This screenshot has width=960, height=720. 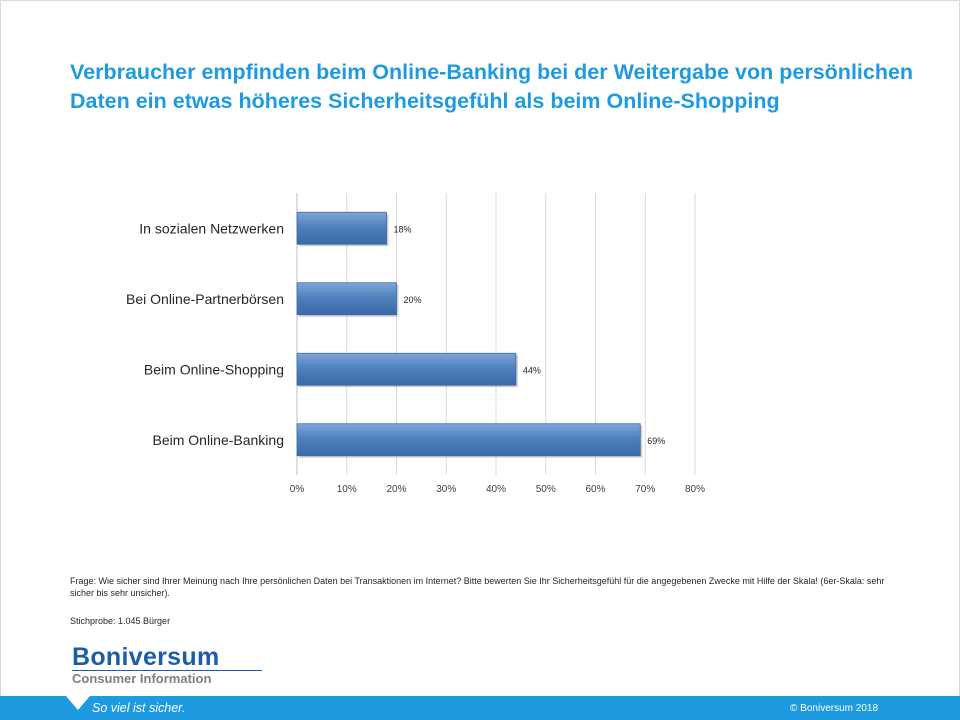 What do you see at coordinates (297, 489) in the screenshot?
I see `x-tick-label: 0%` at bounding box center [297, 489].